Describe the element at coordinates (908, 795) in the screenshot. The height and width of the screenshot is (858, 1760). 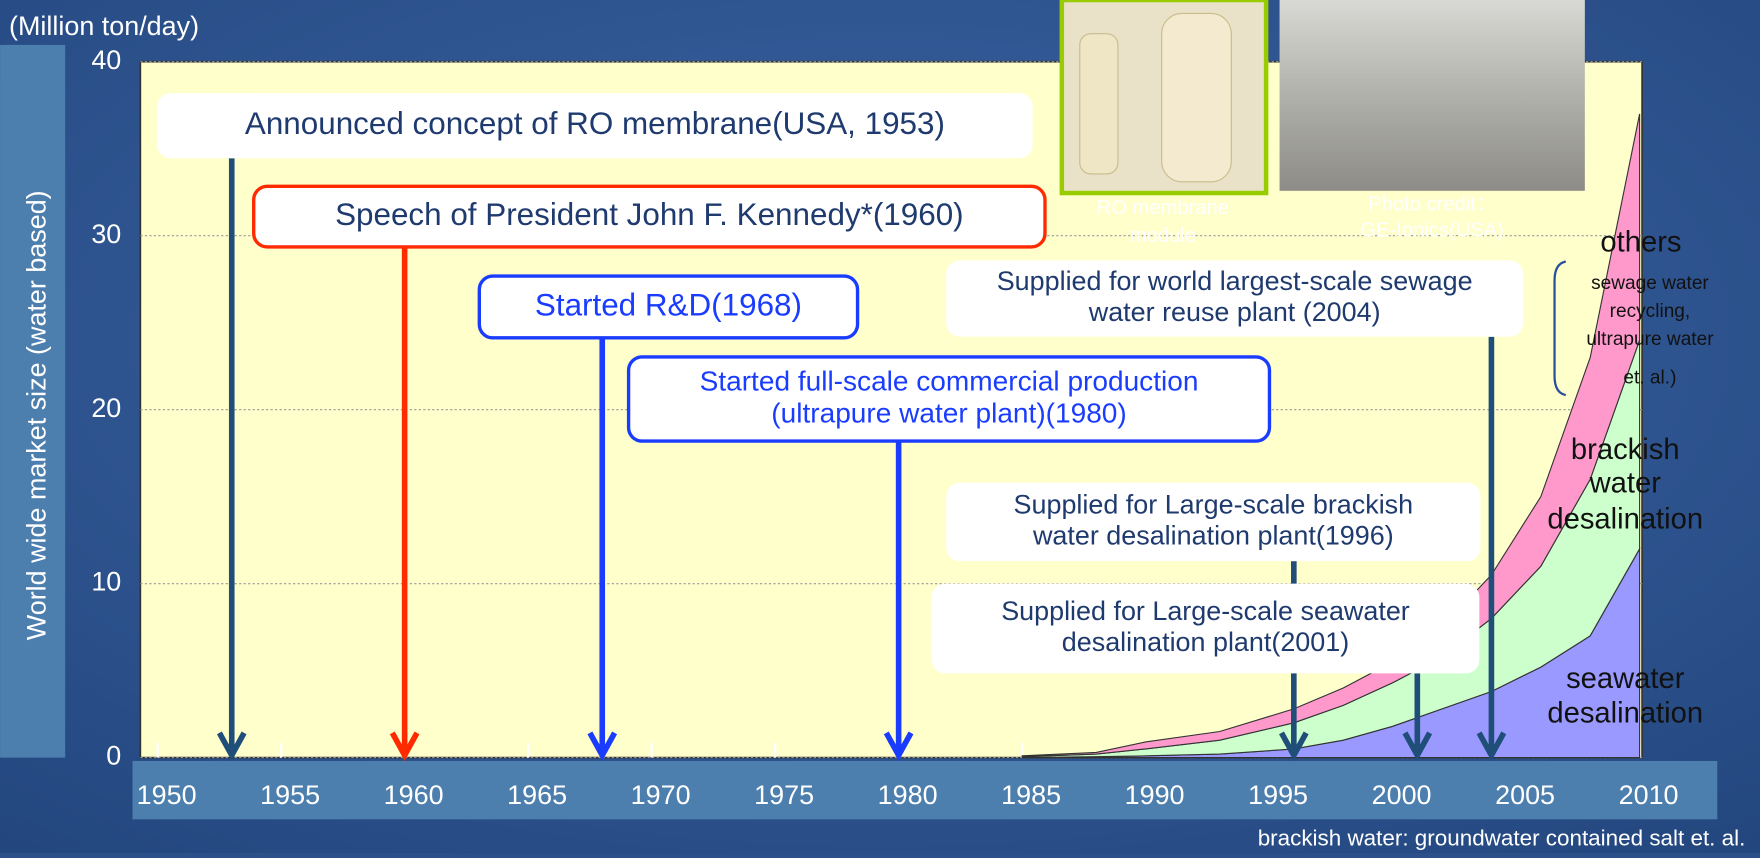
I see `x-tick-label: 1980` at that location.